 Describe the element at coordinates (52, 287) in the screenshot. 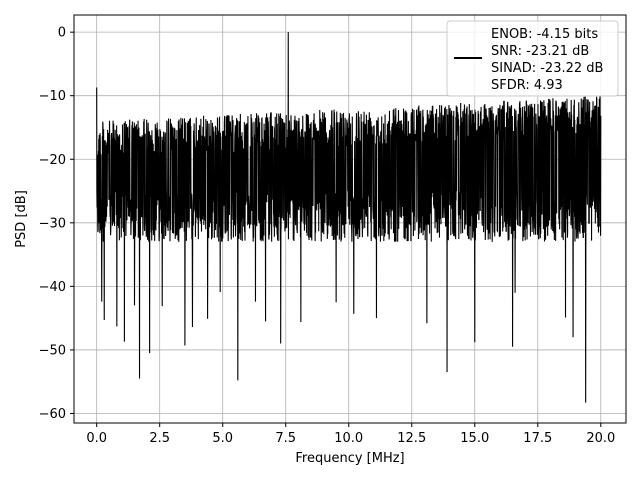

I see `y-tick-label: −40` at that location.